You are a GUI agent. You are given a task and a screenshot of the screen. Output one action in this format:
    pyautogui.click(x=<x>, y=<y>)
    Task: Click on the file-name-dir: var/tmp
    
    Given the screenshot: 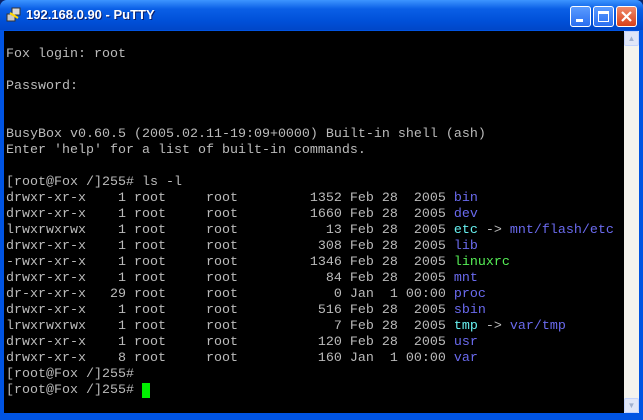 What is the action you would take?
    pyautogui.click(x=537, y=326)
    